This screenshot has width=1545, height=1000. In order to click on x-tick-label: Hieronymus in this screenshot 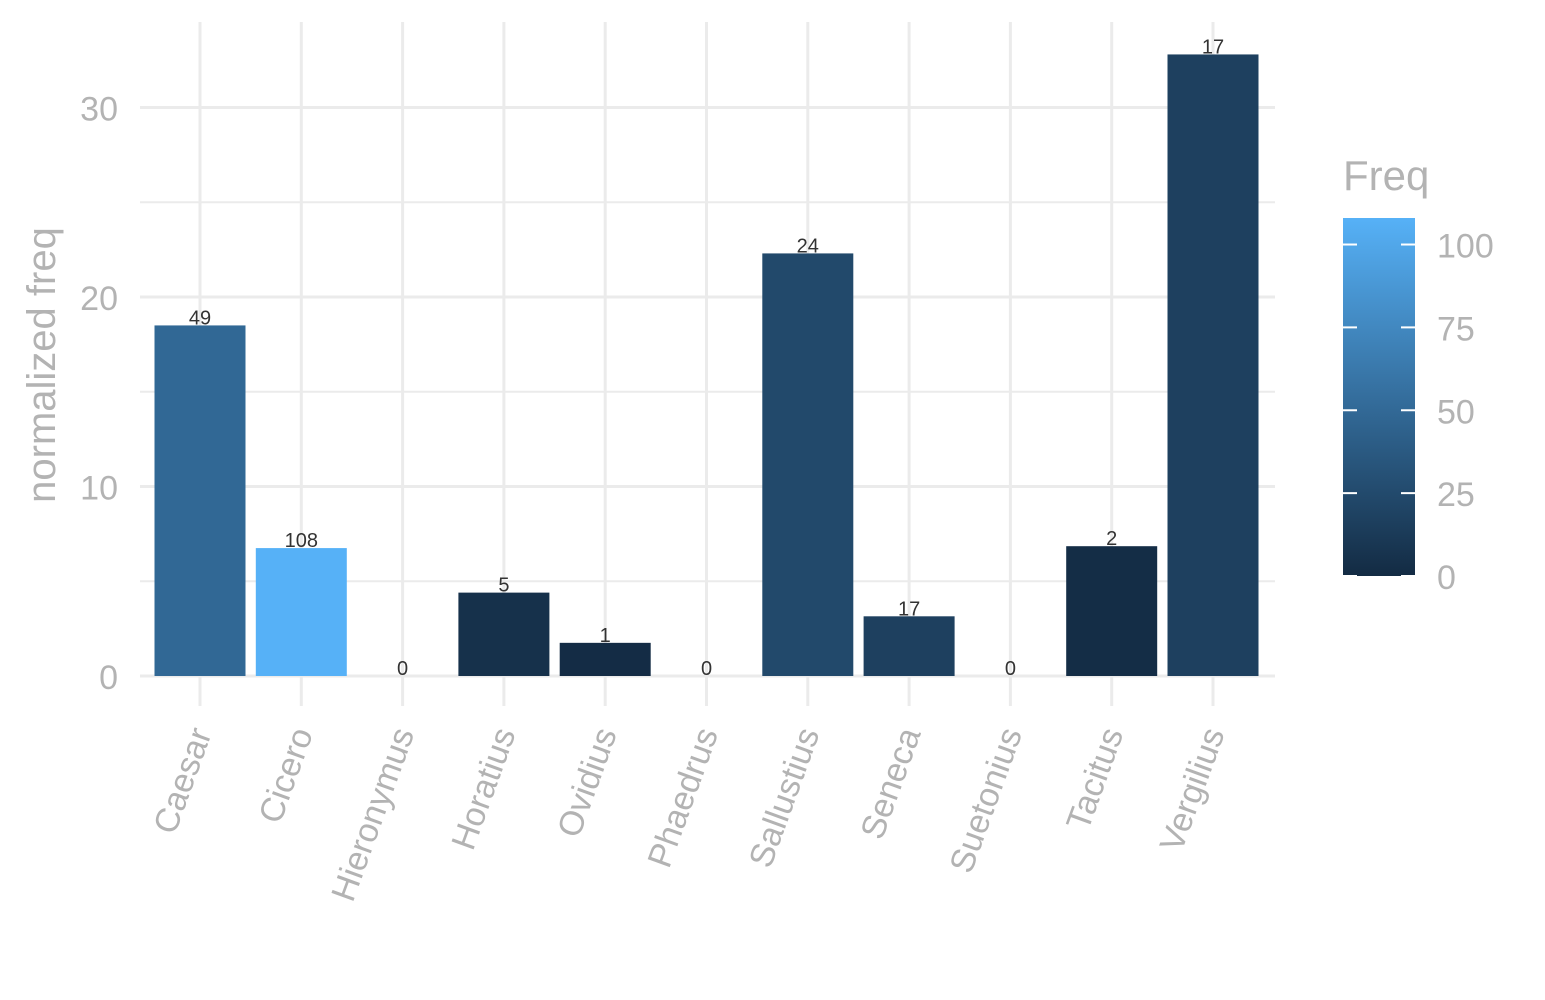, I will do `click(373, 814)`.